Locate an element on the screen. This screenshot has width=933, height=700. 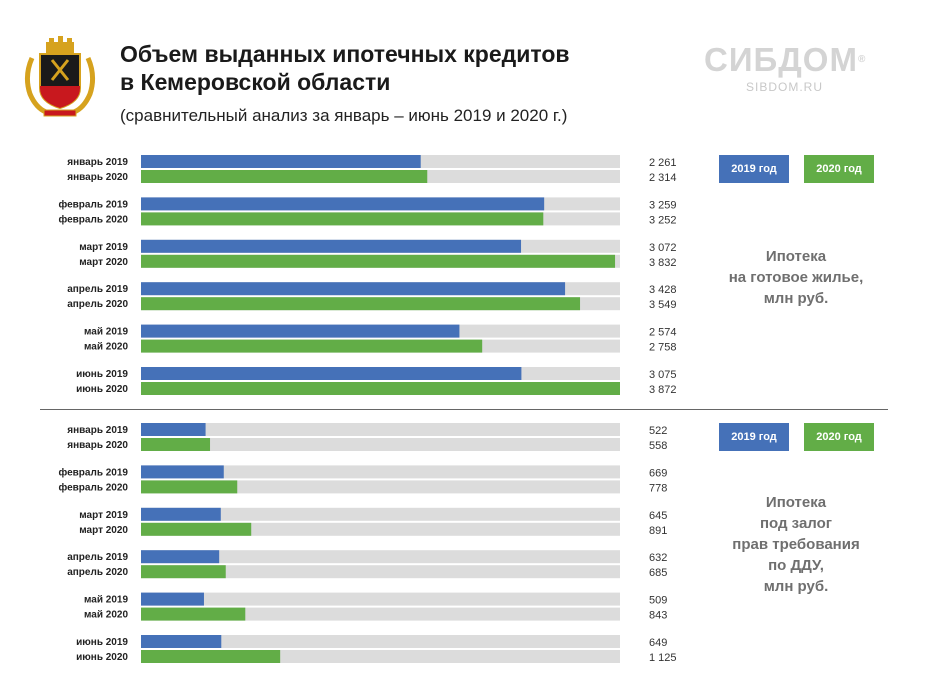
value-label-panel-2-series-2-row-3: 891 is located at coordinates (658, 531).